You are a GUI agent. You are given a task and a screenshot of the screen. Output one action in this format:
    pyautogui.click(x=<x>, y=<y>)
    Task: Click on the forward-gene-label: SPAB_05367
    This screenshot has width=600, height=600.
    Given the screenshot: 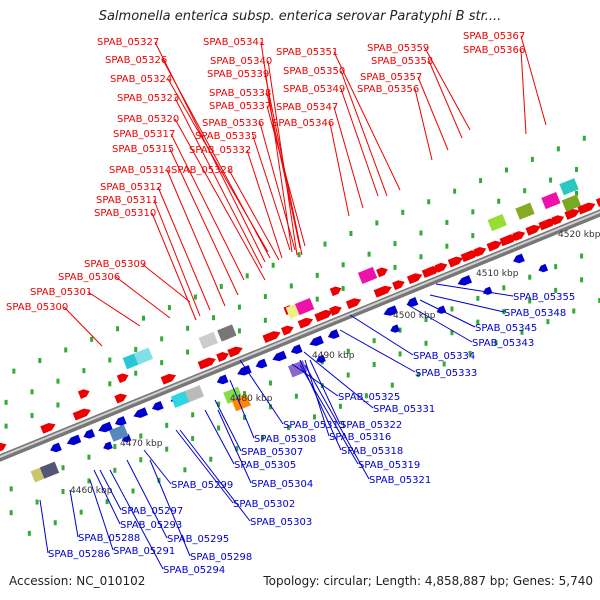 What is the action you would take?
    pyautogui.click(x=494, y=36)
    